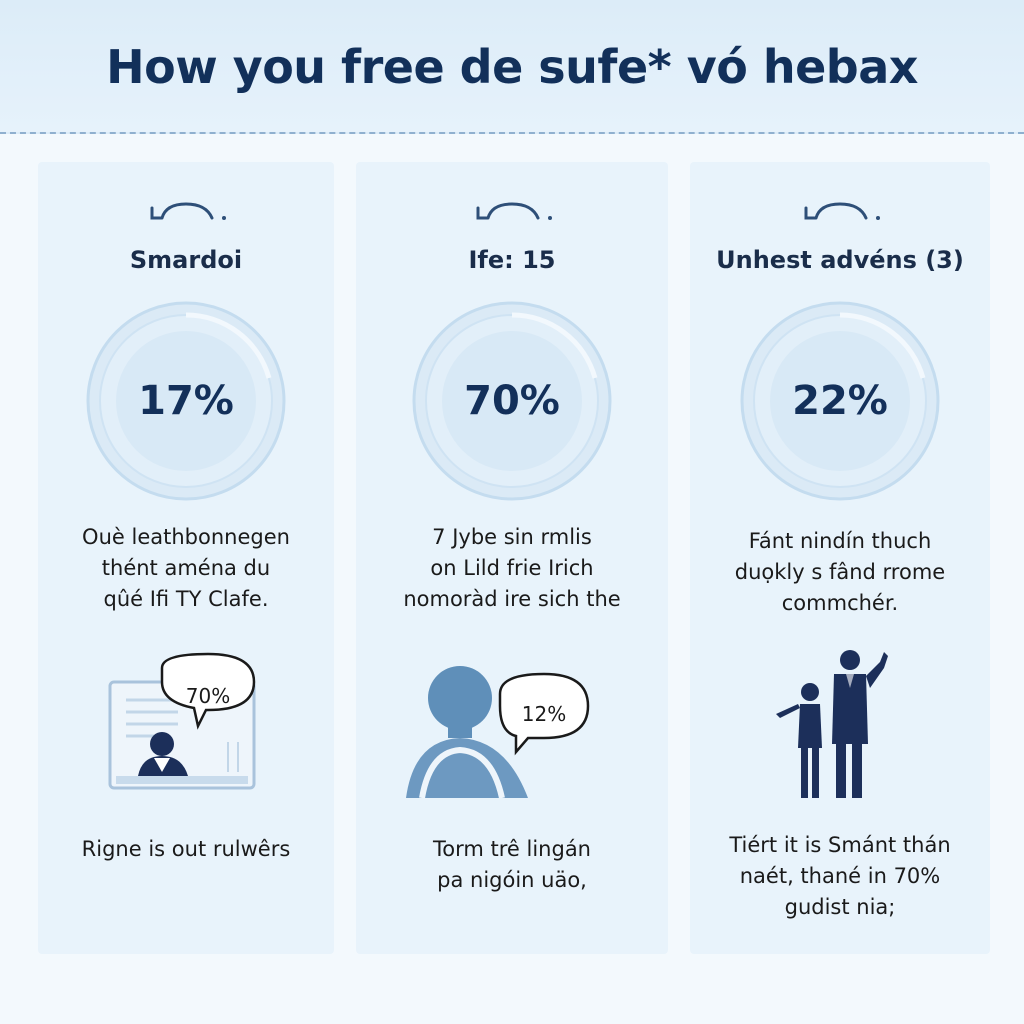  What do you see at coordinates (512, 260) in the screenshot?
I see `card-heading: Ife: 15` at bounding box center [512, 260].